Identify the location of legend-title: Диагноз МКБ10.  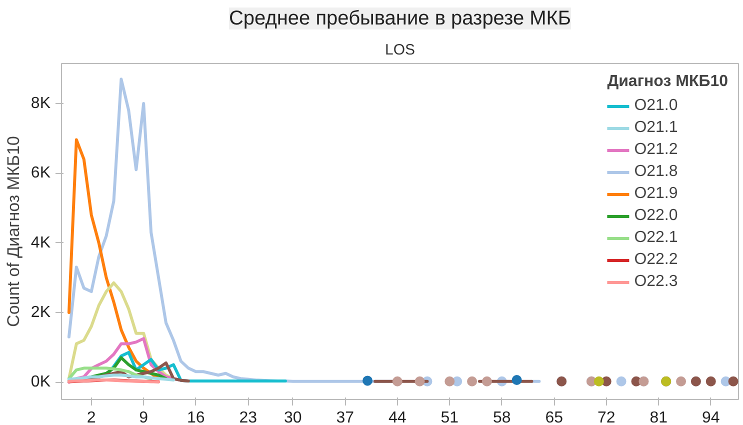
(667, 82).